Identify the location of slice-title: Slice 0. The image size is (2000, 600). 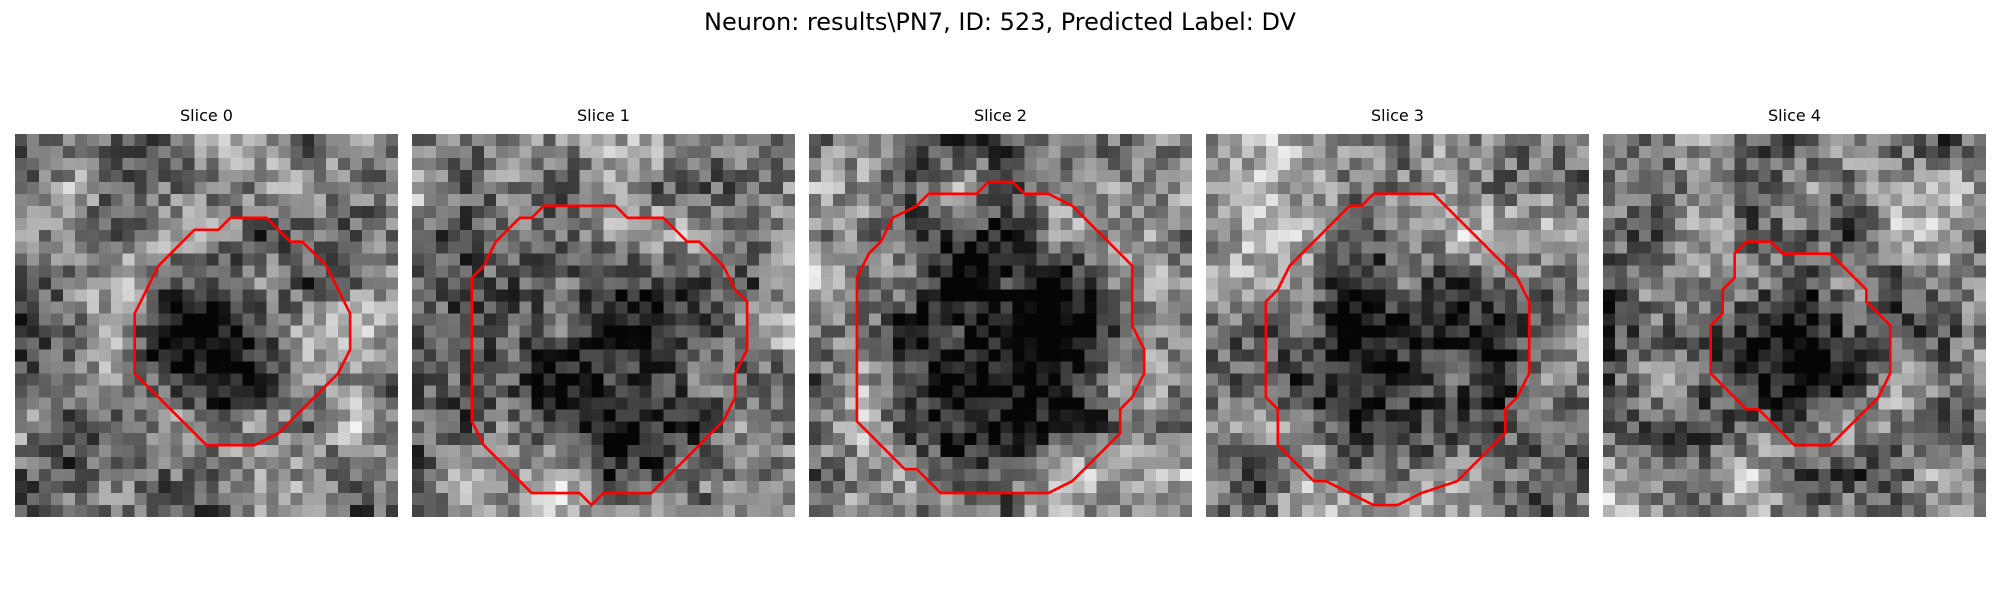
(206, 115).